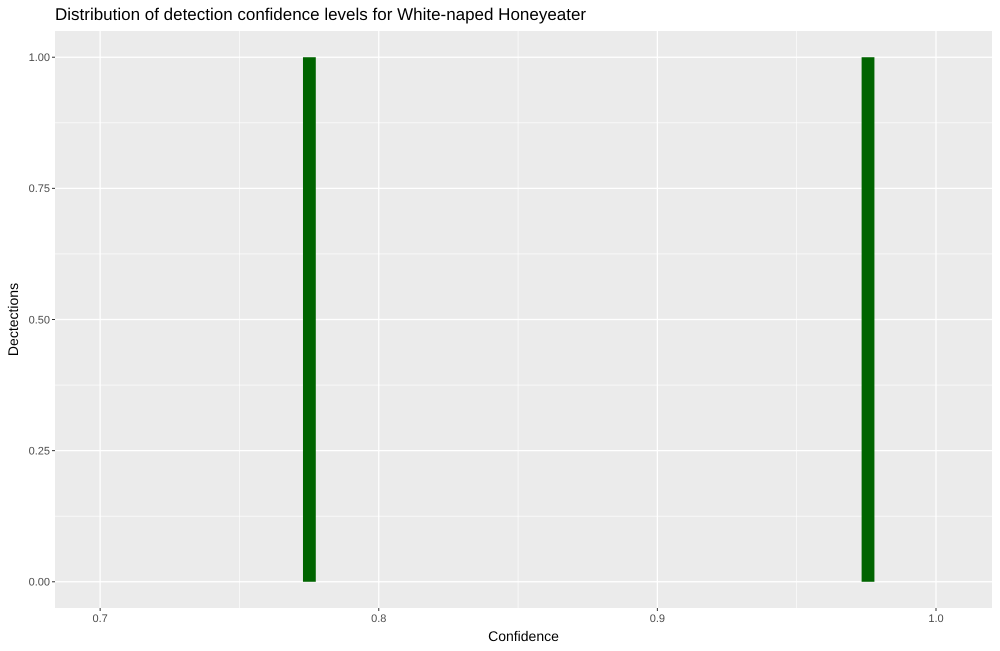  Describe the element at coordinates (39, 451) in the screenshot. I see `y-tick-label: 0.25` at that location.